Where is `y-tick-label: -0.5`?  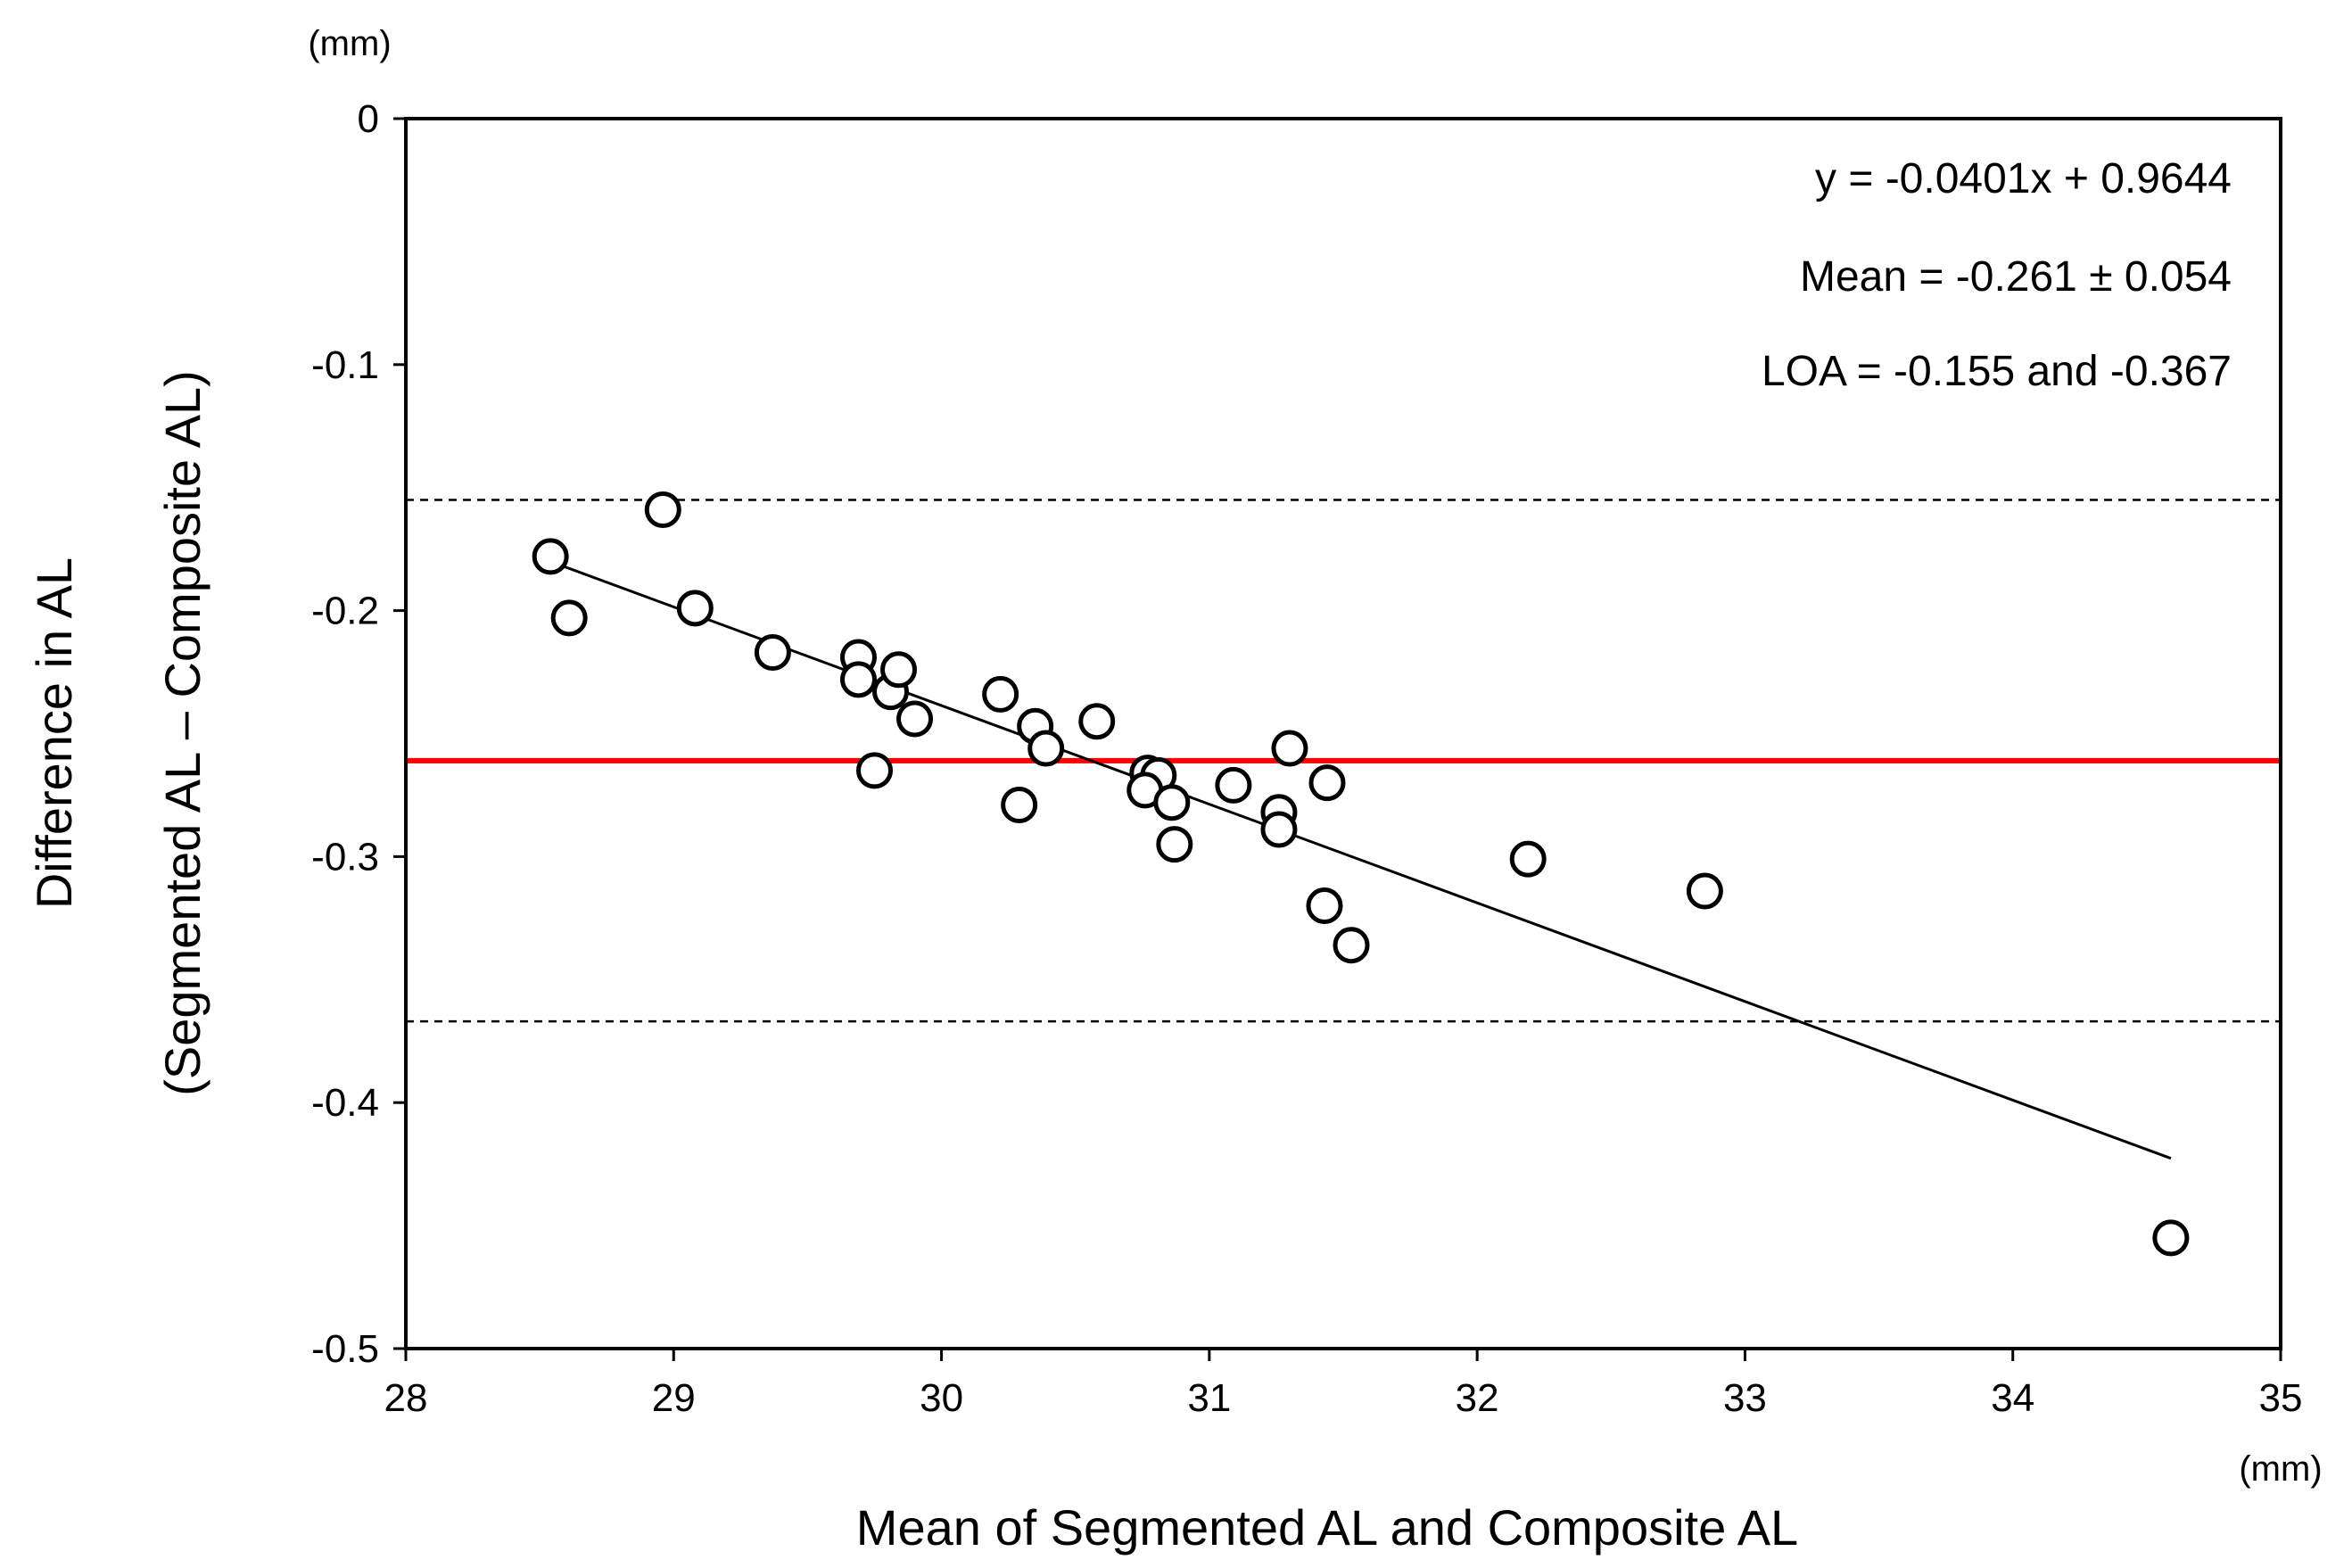
y-tick-label: -0.5 is located at coordinates (345, 1349).